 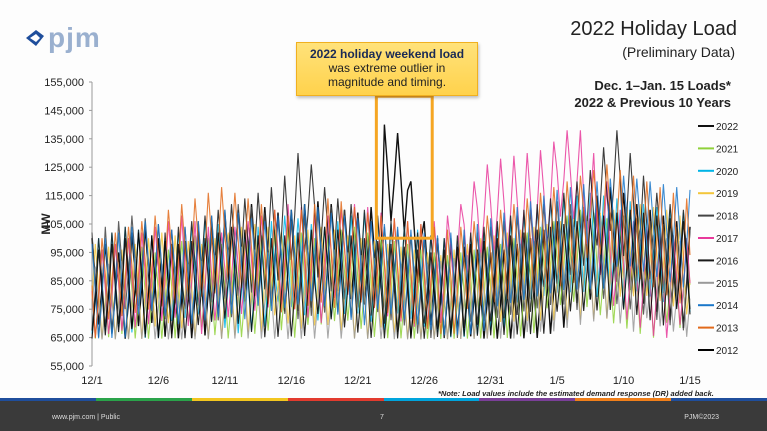 I want to click on callout-line3: magnitude and timing., so click(x=387, y=82).